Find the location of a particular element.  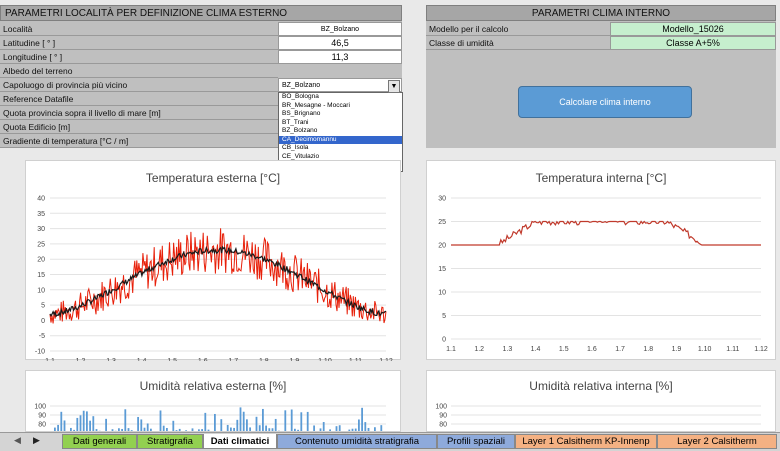

model-value: Modello_15026 is located at coordinates (693, 29).